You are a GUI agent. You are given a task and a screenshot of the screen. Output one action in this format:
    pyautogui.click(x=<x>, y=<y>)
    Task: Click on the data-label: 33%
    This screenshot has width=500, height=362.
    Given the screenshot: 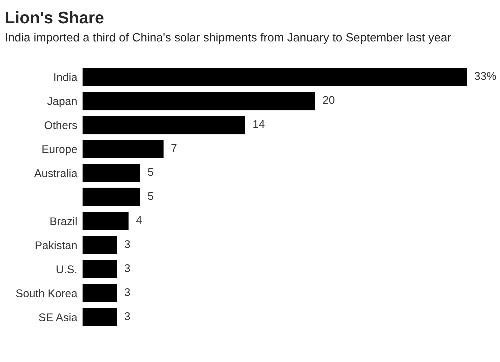 What is the action you would take?
    pyautogui.click(x=485, y=76)
    